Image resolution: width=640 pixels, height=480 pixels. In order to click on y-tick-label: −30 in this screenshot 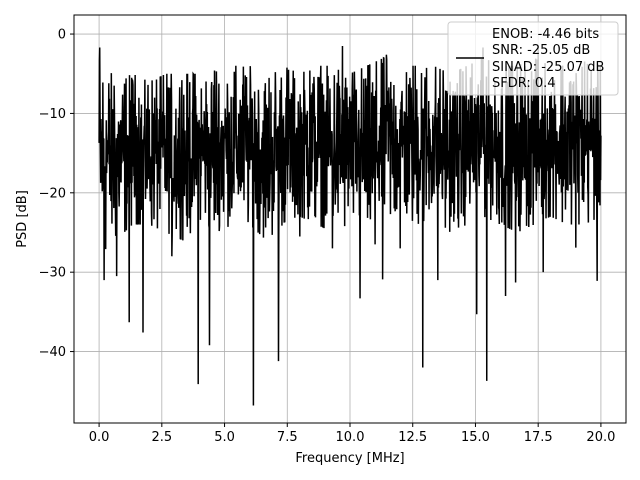, I will do `click(52, 273)`.